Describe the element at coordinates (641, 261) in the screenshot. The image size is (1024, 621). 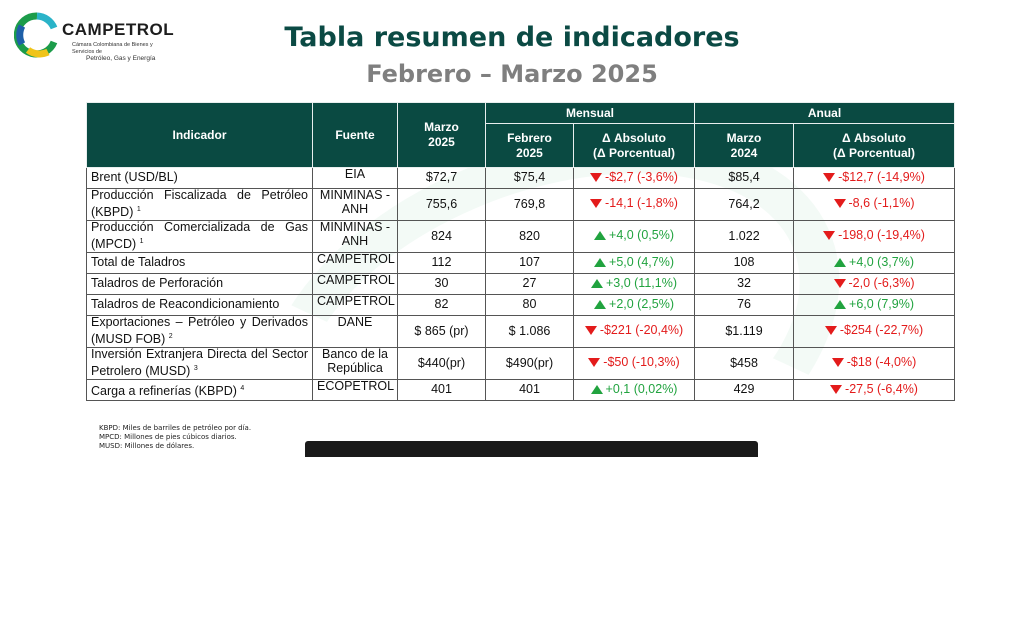
I see `delta-value: +5,0 (4,7%)` at that location.